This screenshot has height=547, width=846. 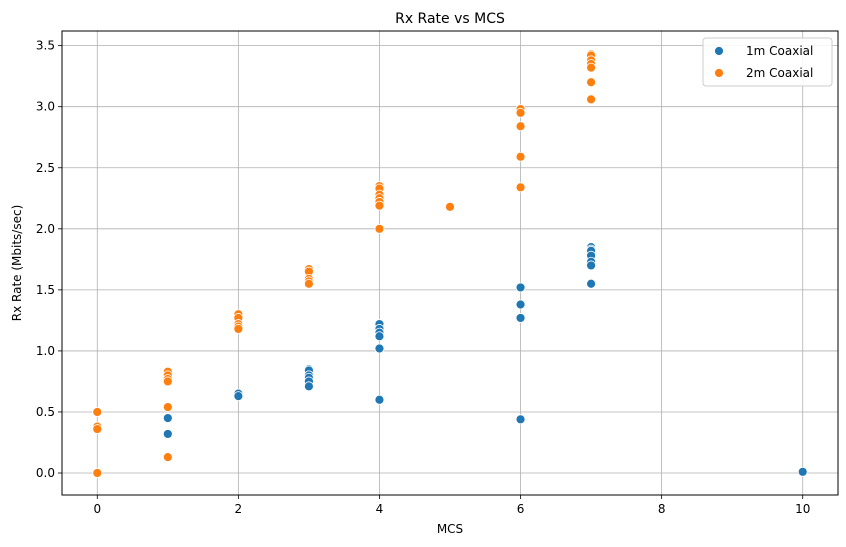 I want to click on chart-title: Rx Rate vs MCS, so click(x=450, y=19).